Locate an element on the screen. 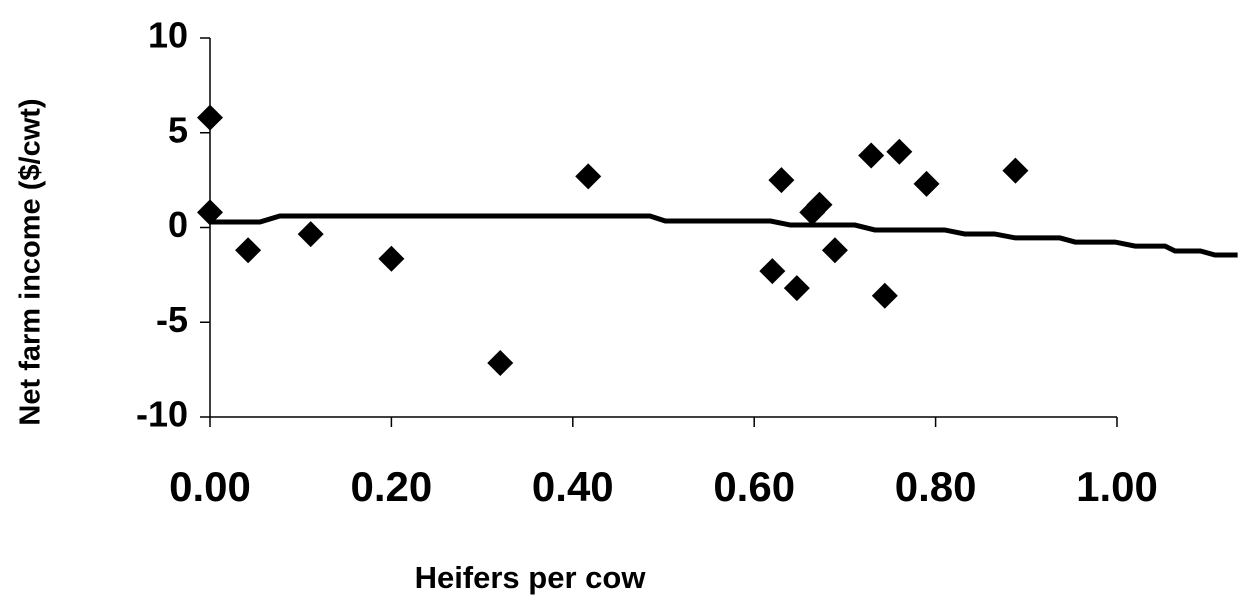 The image size is (1246, 607). fit-line is located at coordinates (724, 235).